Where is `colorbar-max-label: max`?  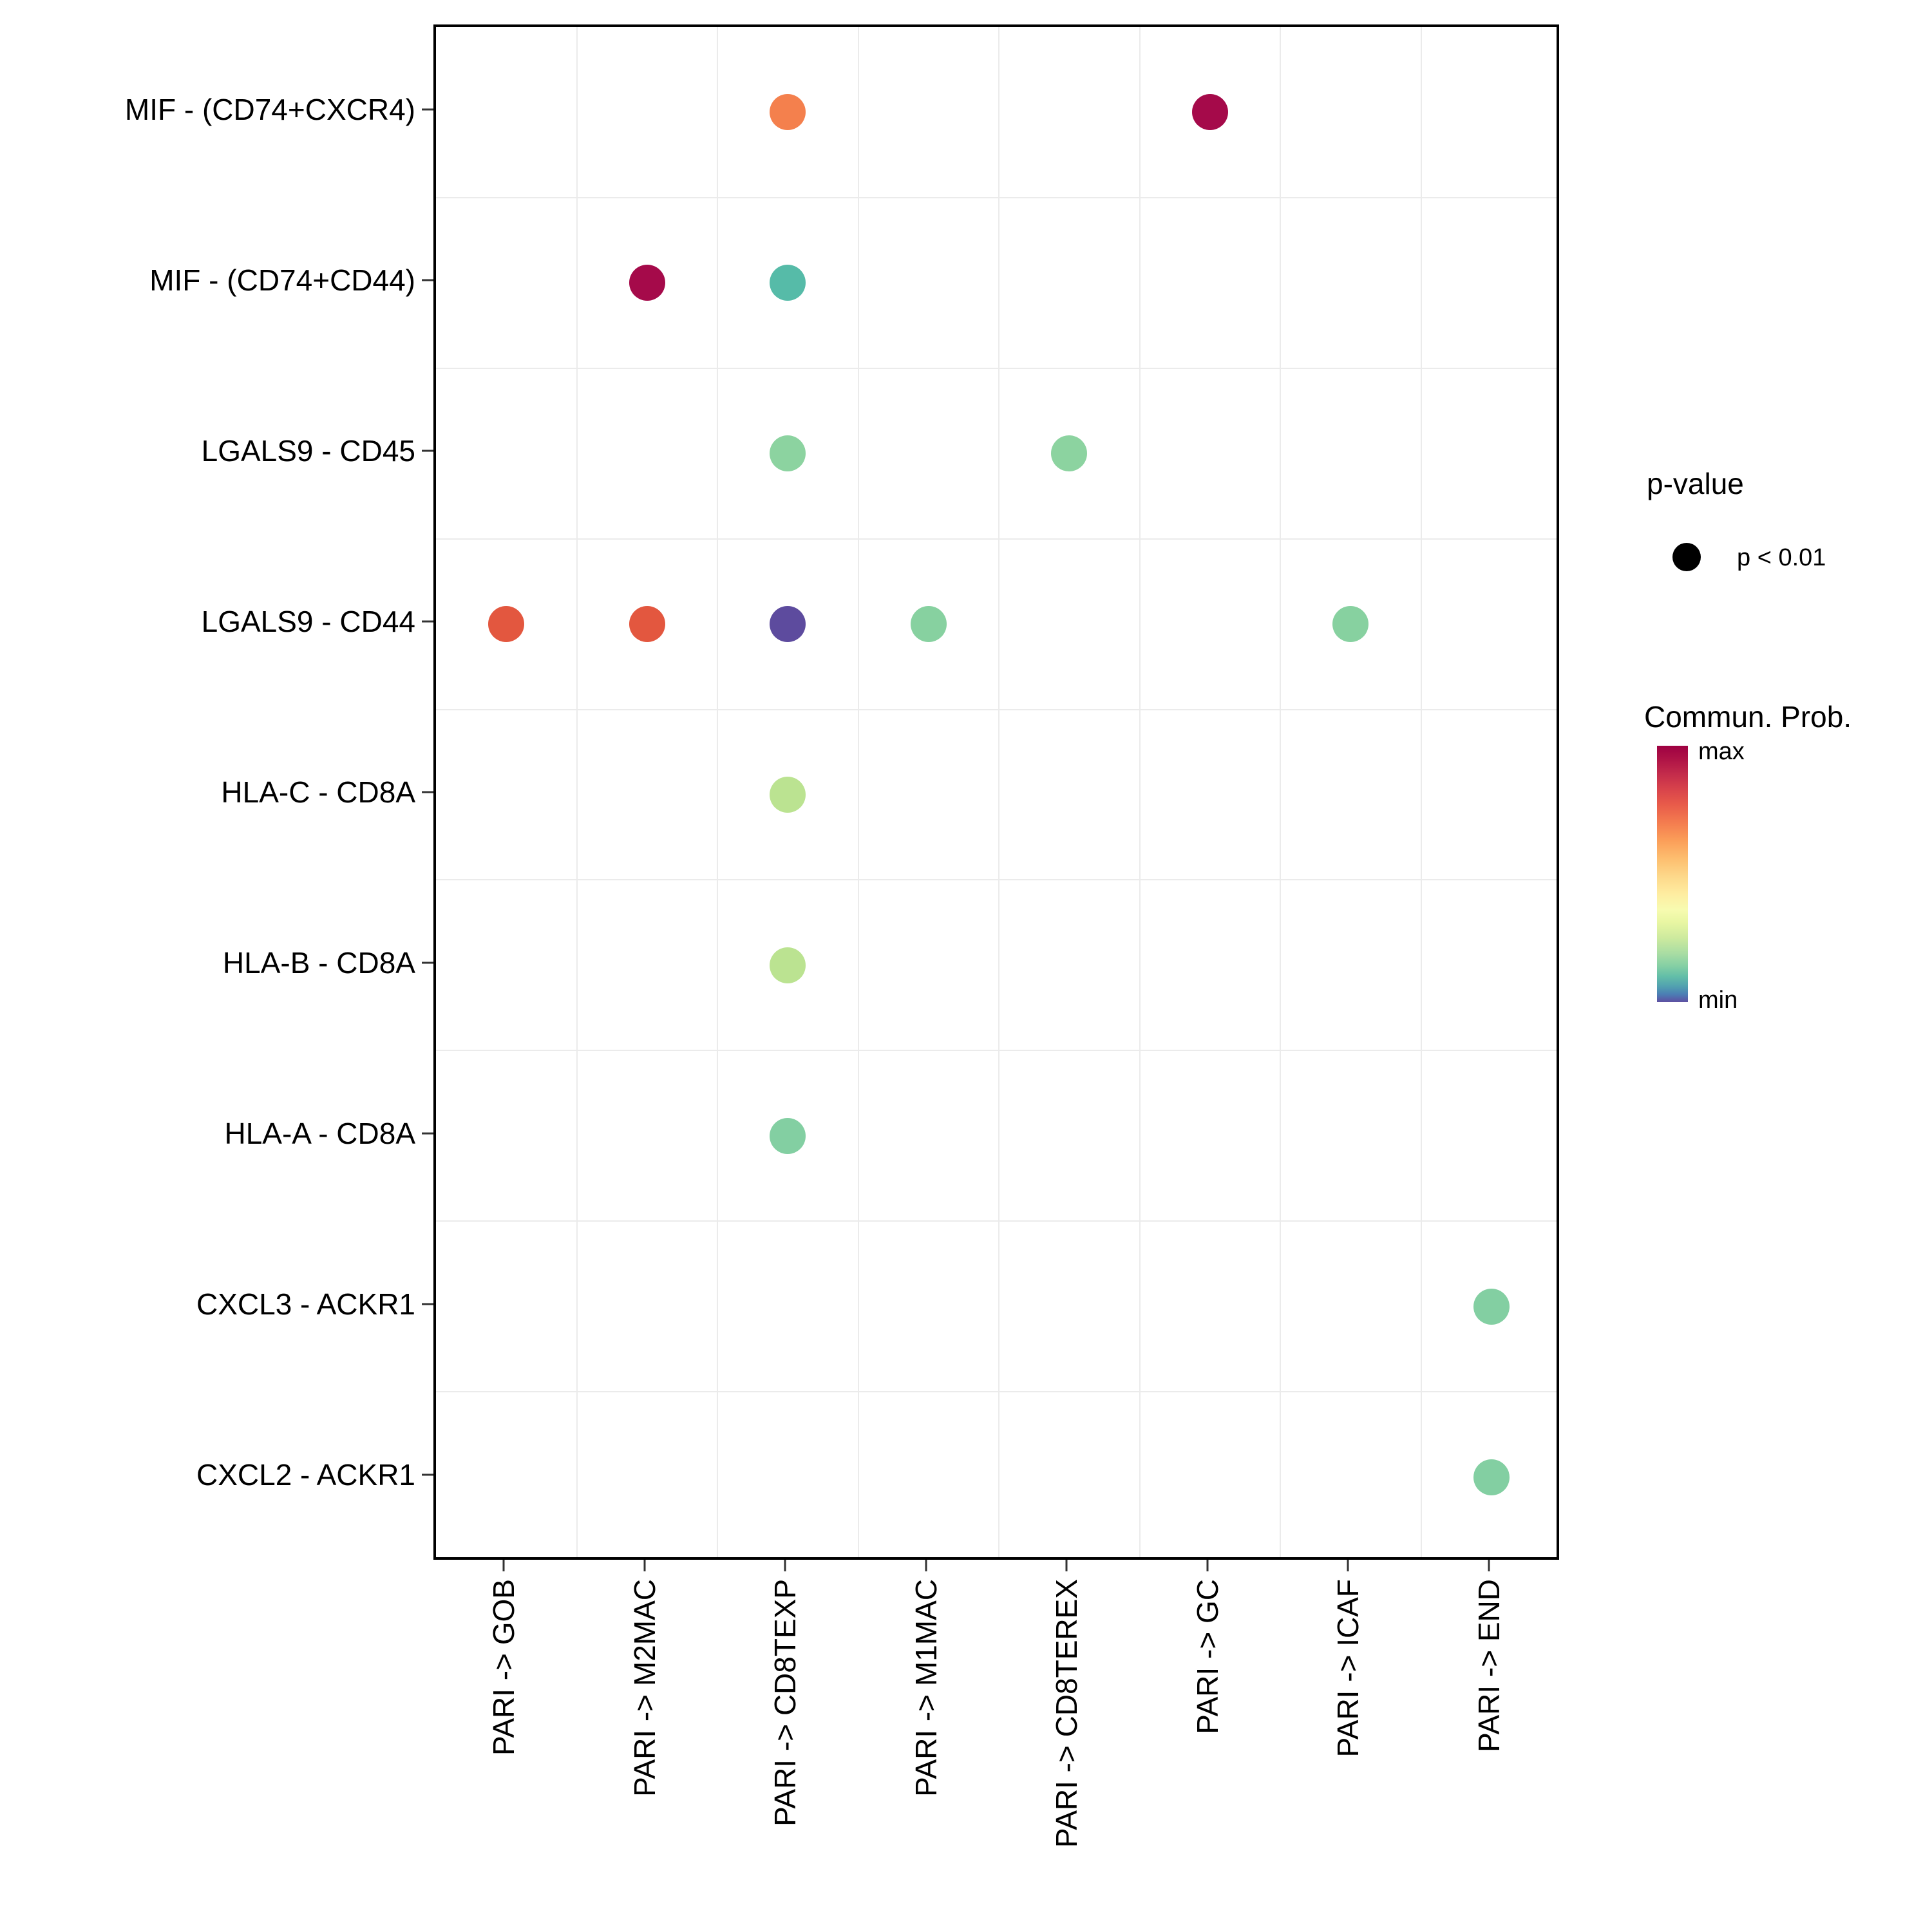 colorbar-max-label: max is located at coordinates (1721, 751).